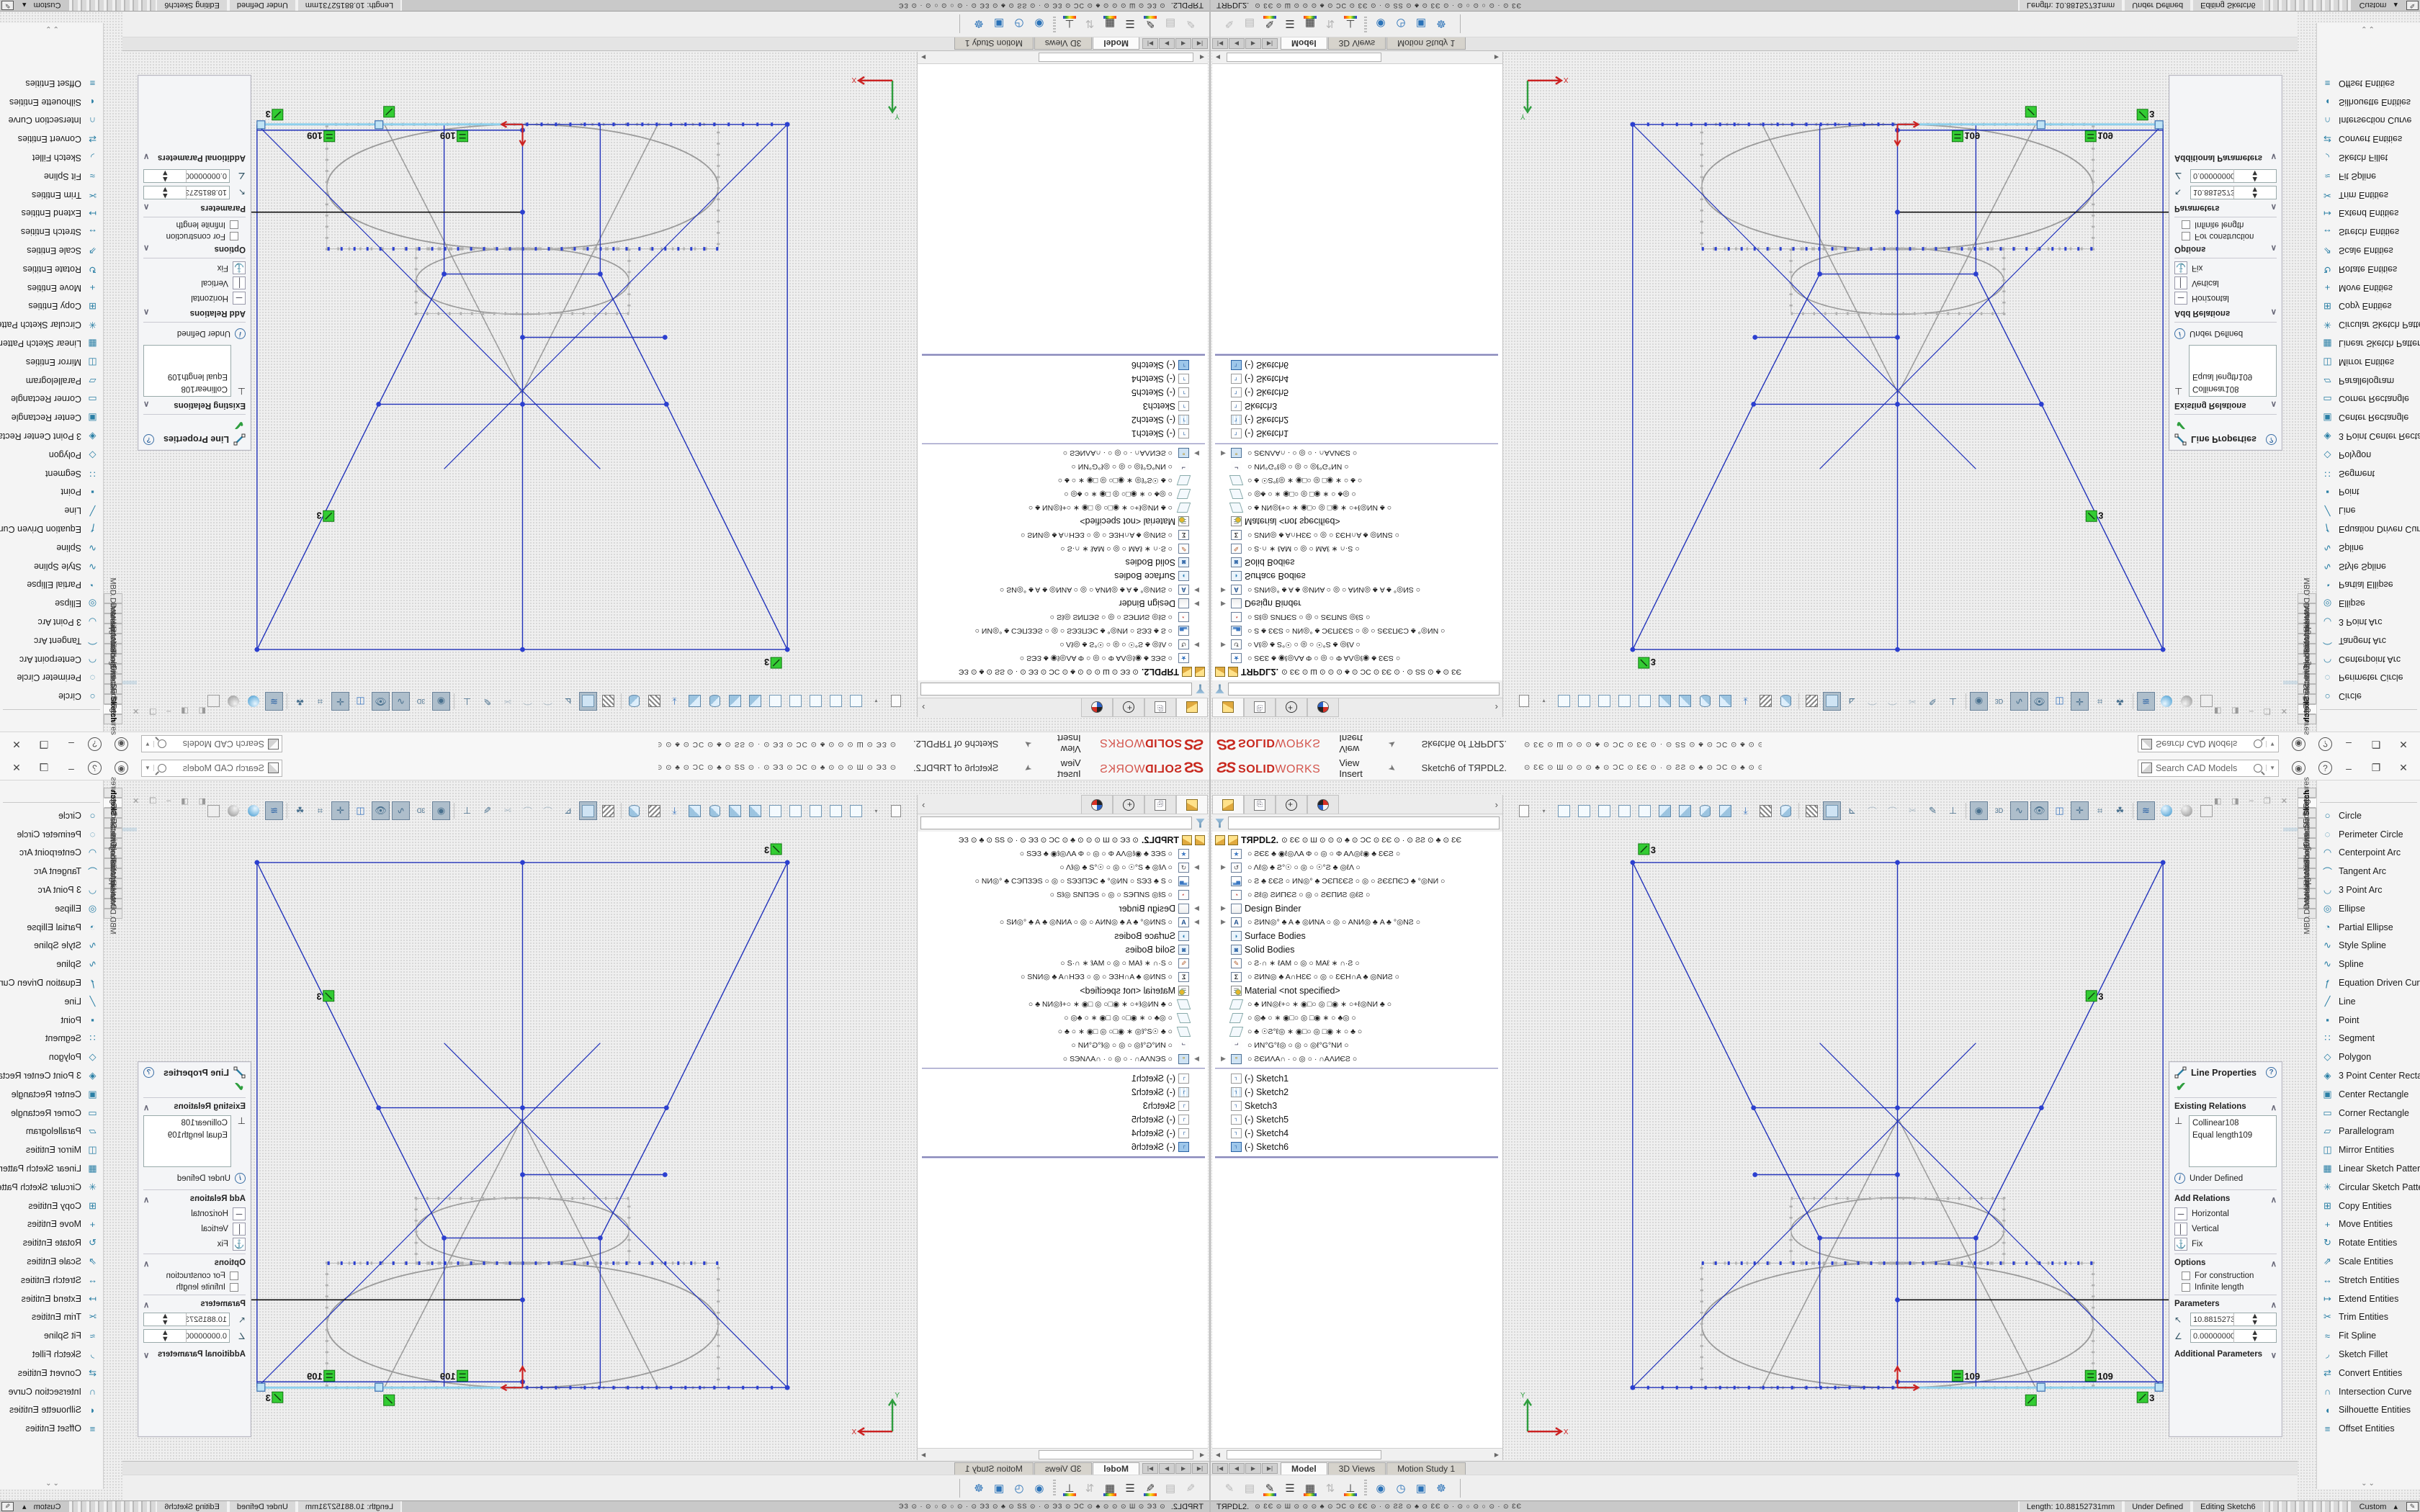 This screenshot has width=2420, height=1512. Describe the element at coordinates (1237, 43) in the screenshot. I see `tab-prev-icon: ◀` at that location.